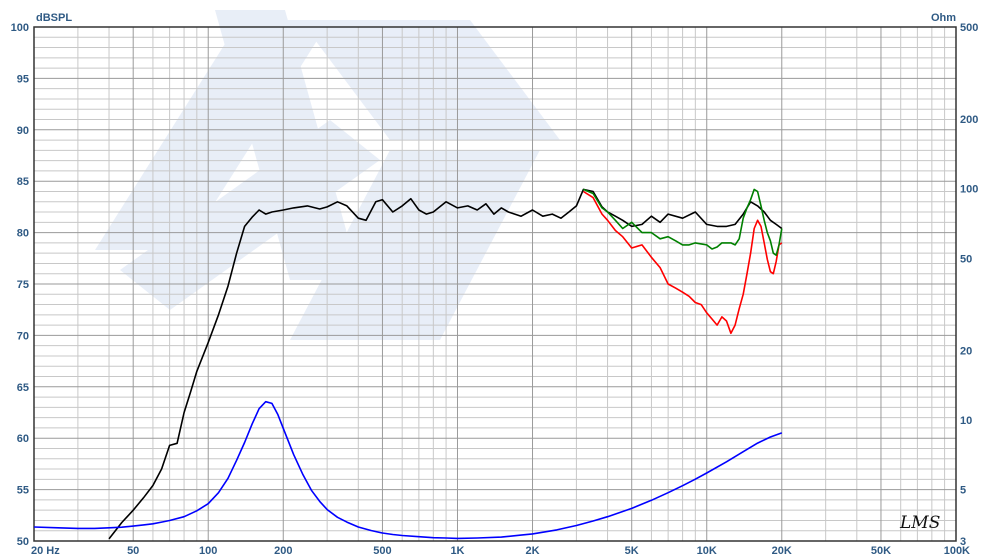  I want to click on y-tick-label: 50, so click(23, 542).